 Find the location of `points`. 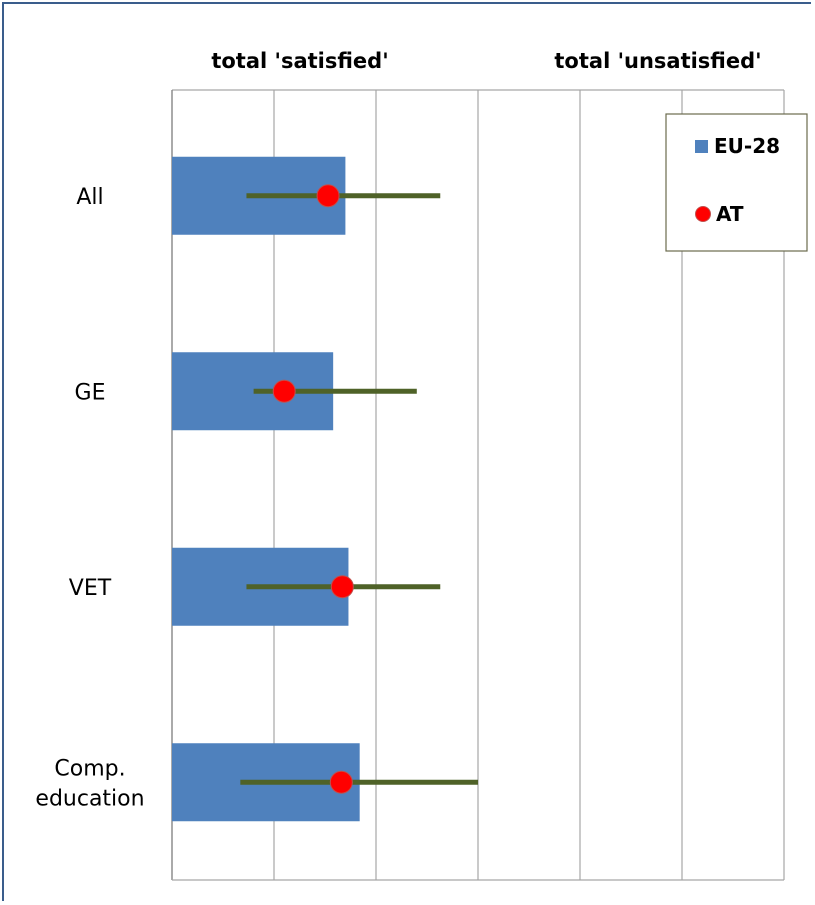

points is located at coordinates (313, 489).